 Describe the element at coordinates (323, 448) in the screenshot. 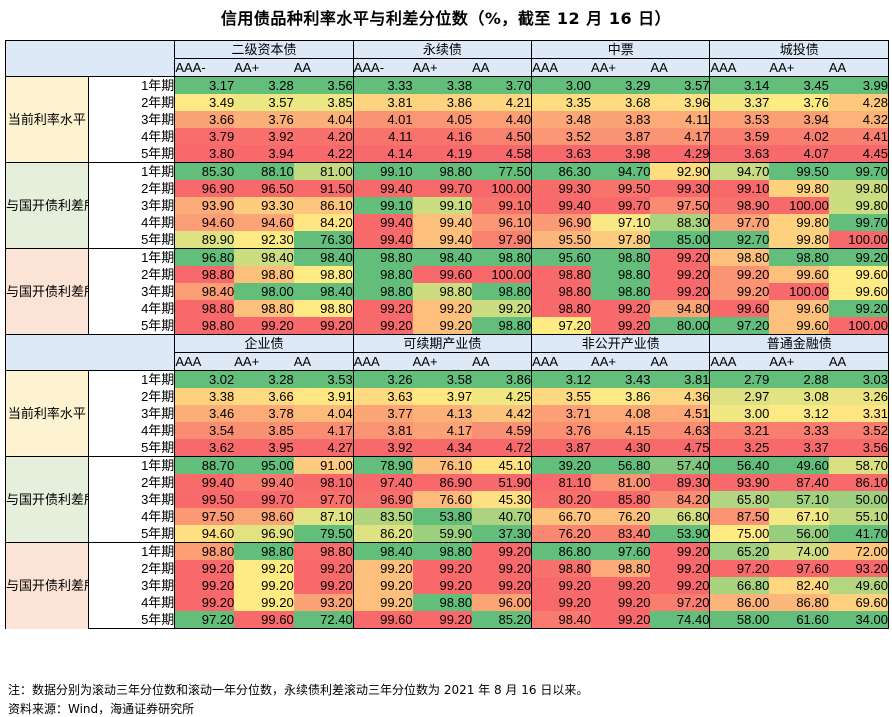

I see `value-cell: 4.27` at that location.